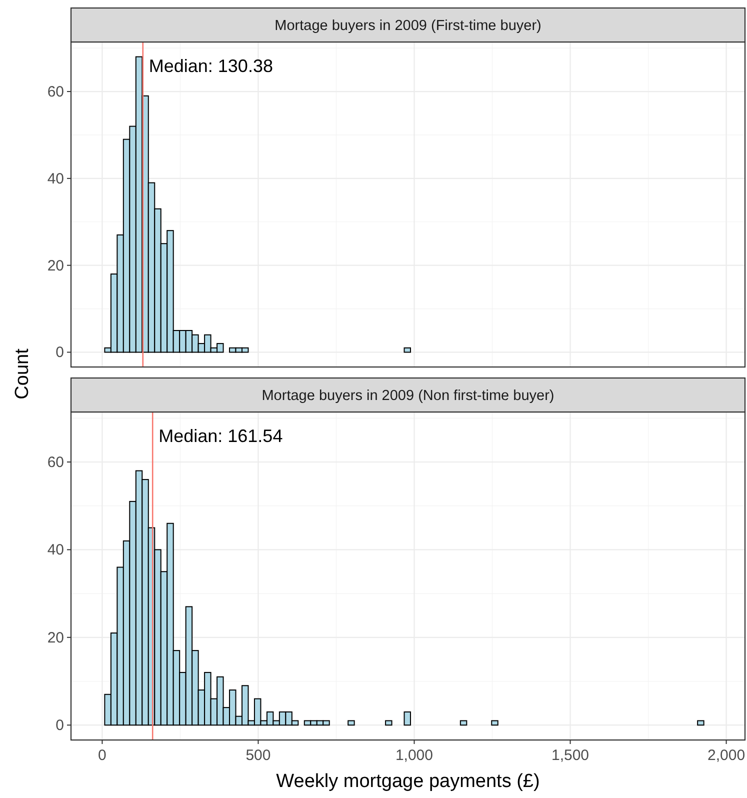 The width and height of the screenshot is (747, 798). What do you see at coordinates (408, 396) in the screenshot?
I see `chart-title: Mortage buyers in 2009 (Non first-time buyer)` at bounding box center [408, 396].